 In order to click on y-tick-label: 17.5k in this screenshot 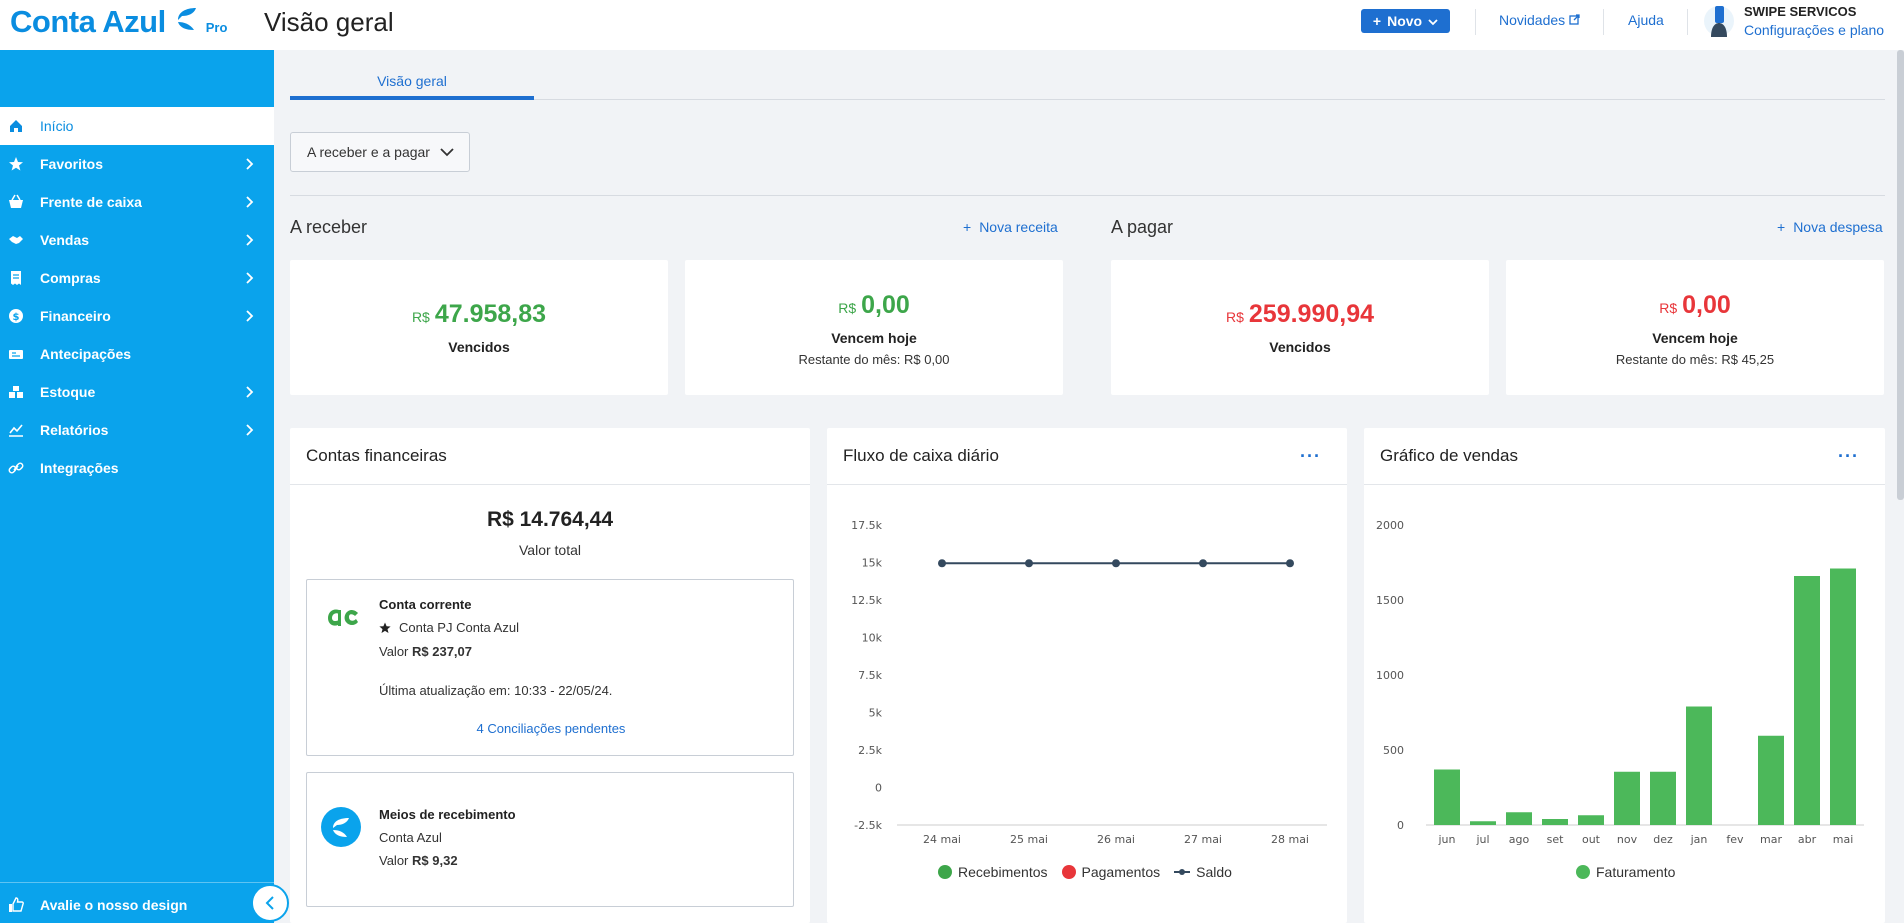, I will do `click(866, 525)`.